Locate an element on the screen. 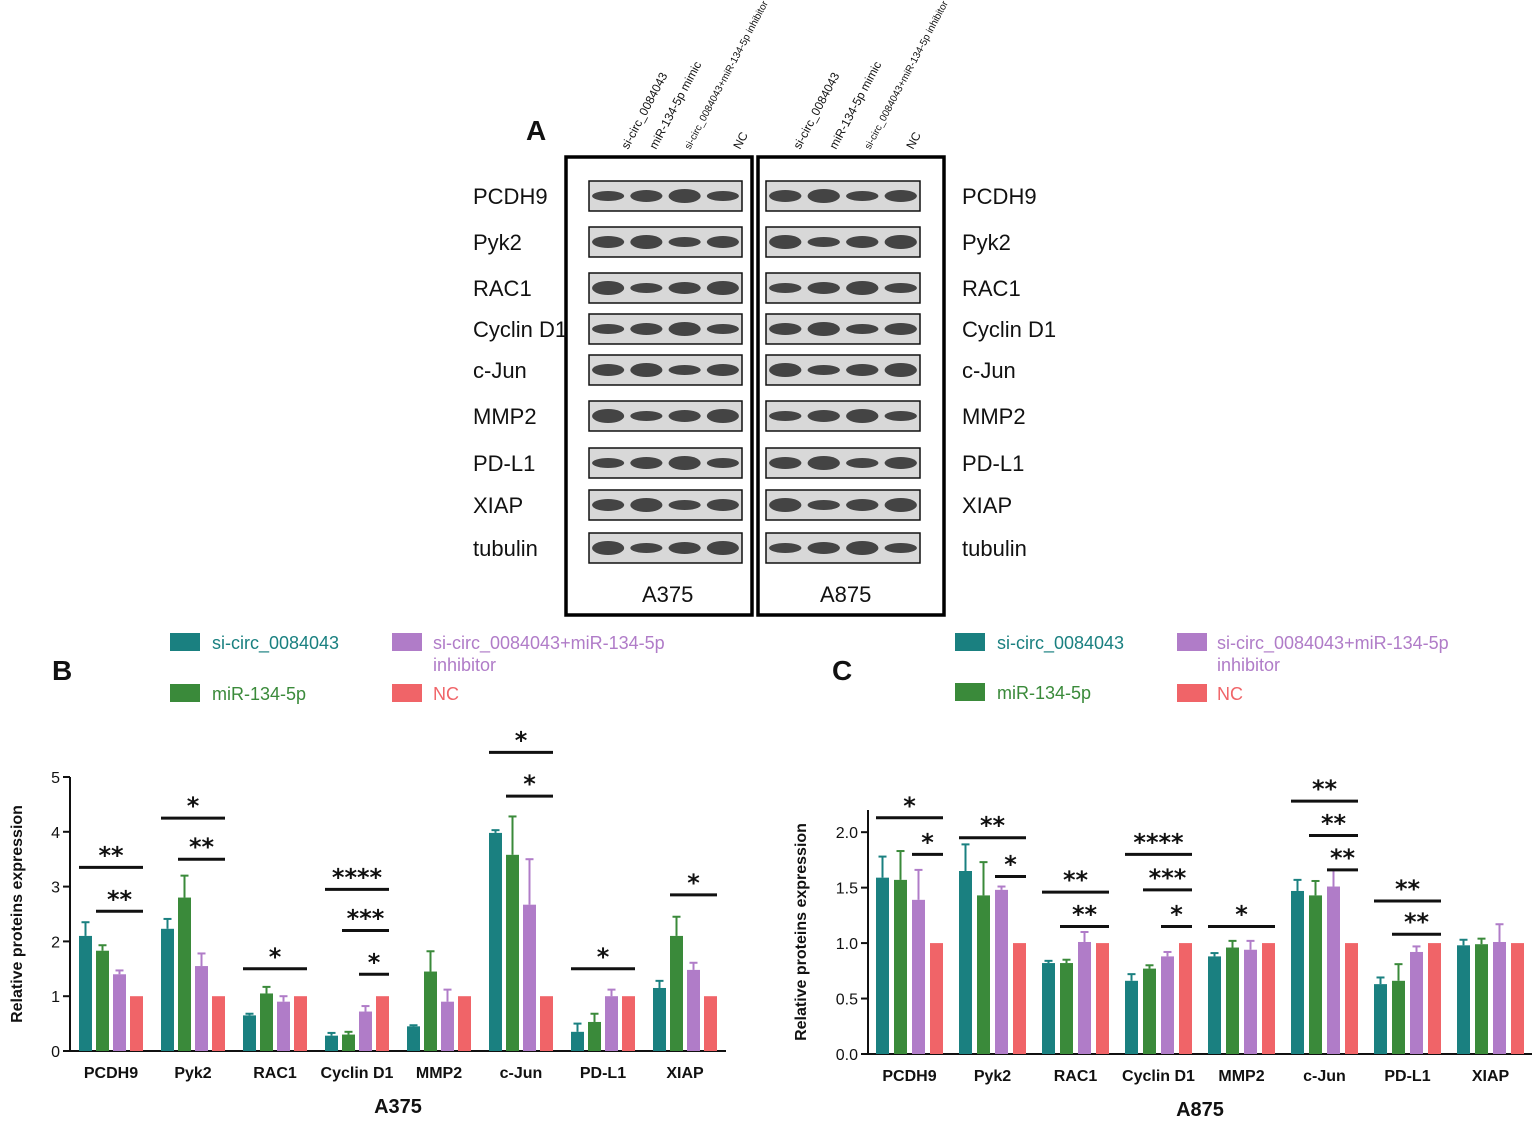 This screenshot has width=1535, height=1121. protein-label-a875: RAC1 is located at coordinates (991, 288).